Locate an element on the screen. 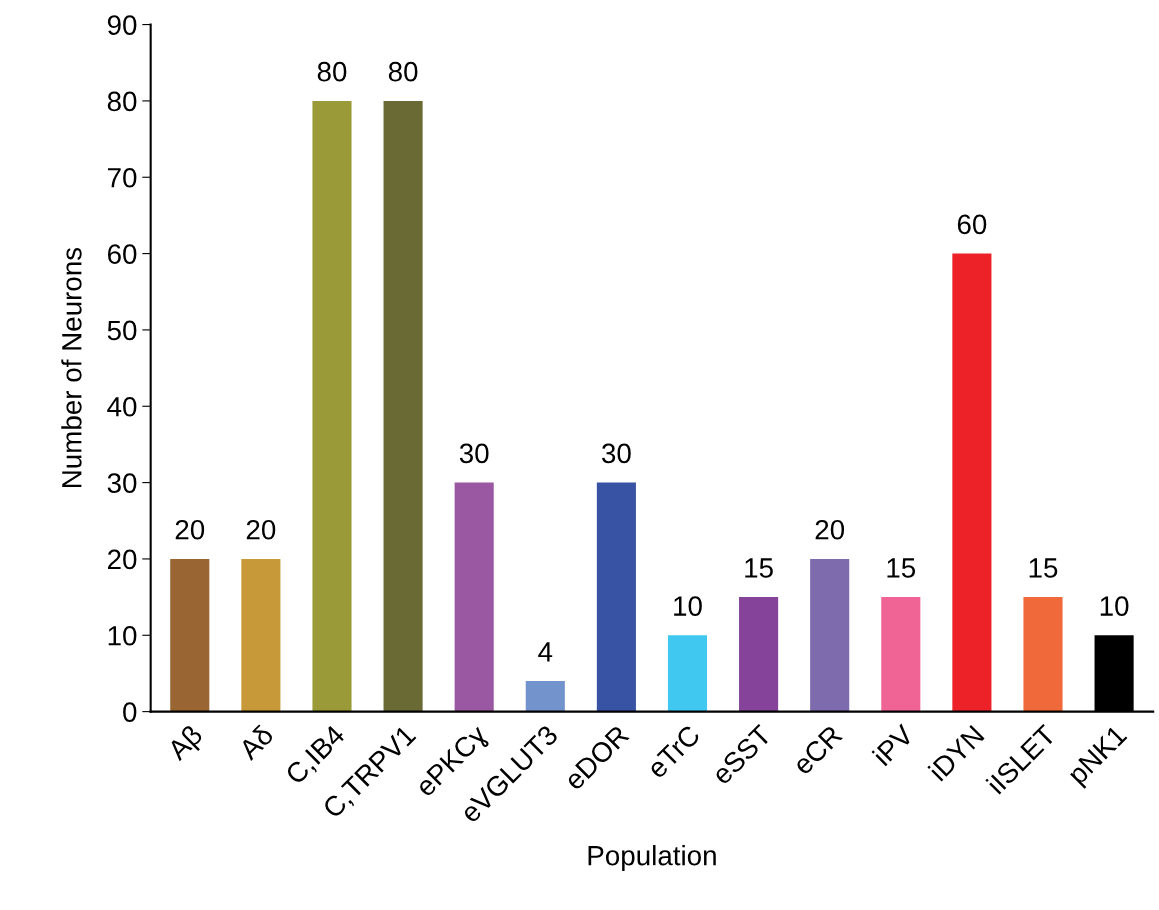 This screenshot has width=1159, height=910. y-tick-label: 50 is located at coordinates (122, 330).